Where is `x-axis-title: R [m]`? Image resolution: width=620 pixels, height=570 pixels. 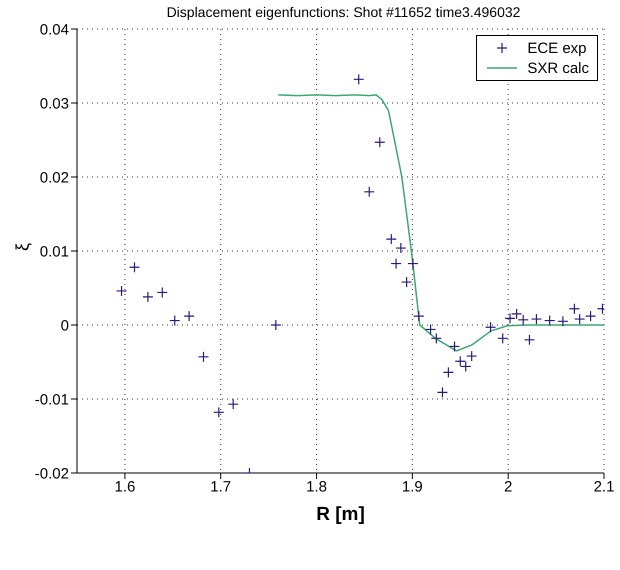 x-axis-title: R [m] is located at coordinates (340, 514).